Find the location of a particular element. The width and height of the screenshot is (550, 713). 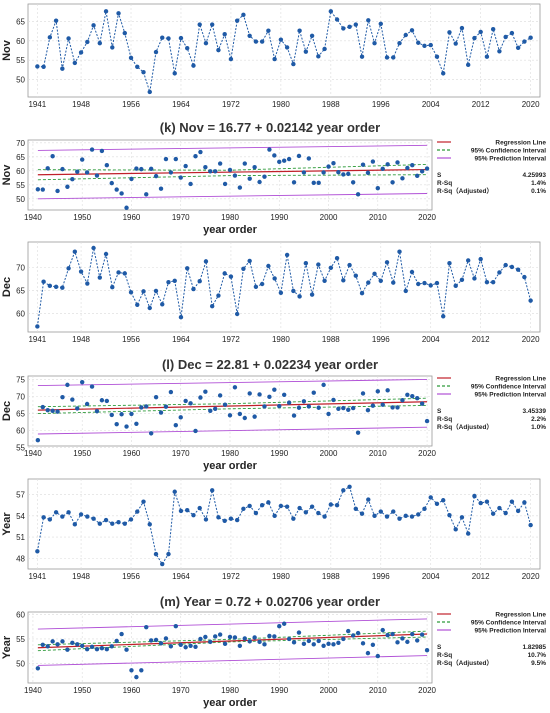

confidence-interval-upper is located at coordinates (232, 638).